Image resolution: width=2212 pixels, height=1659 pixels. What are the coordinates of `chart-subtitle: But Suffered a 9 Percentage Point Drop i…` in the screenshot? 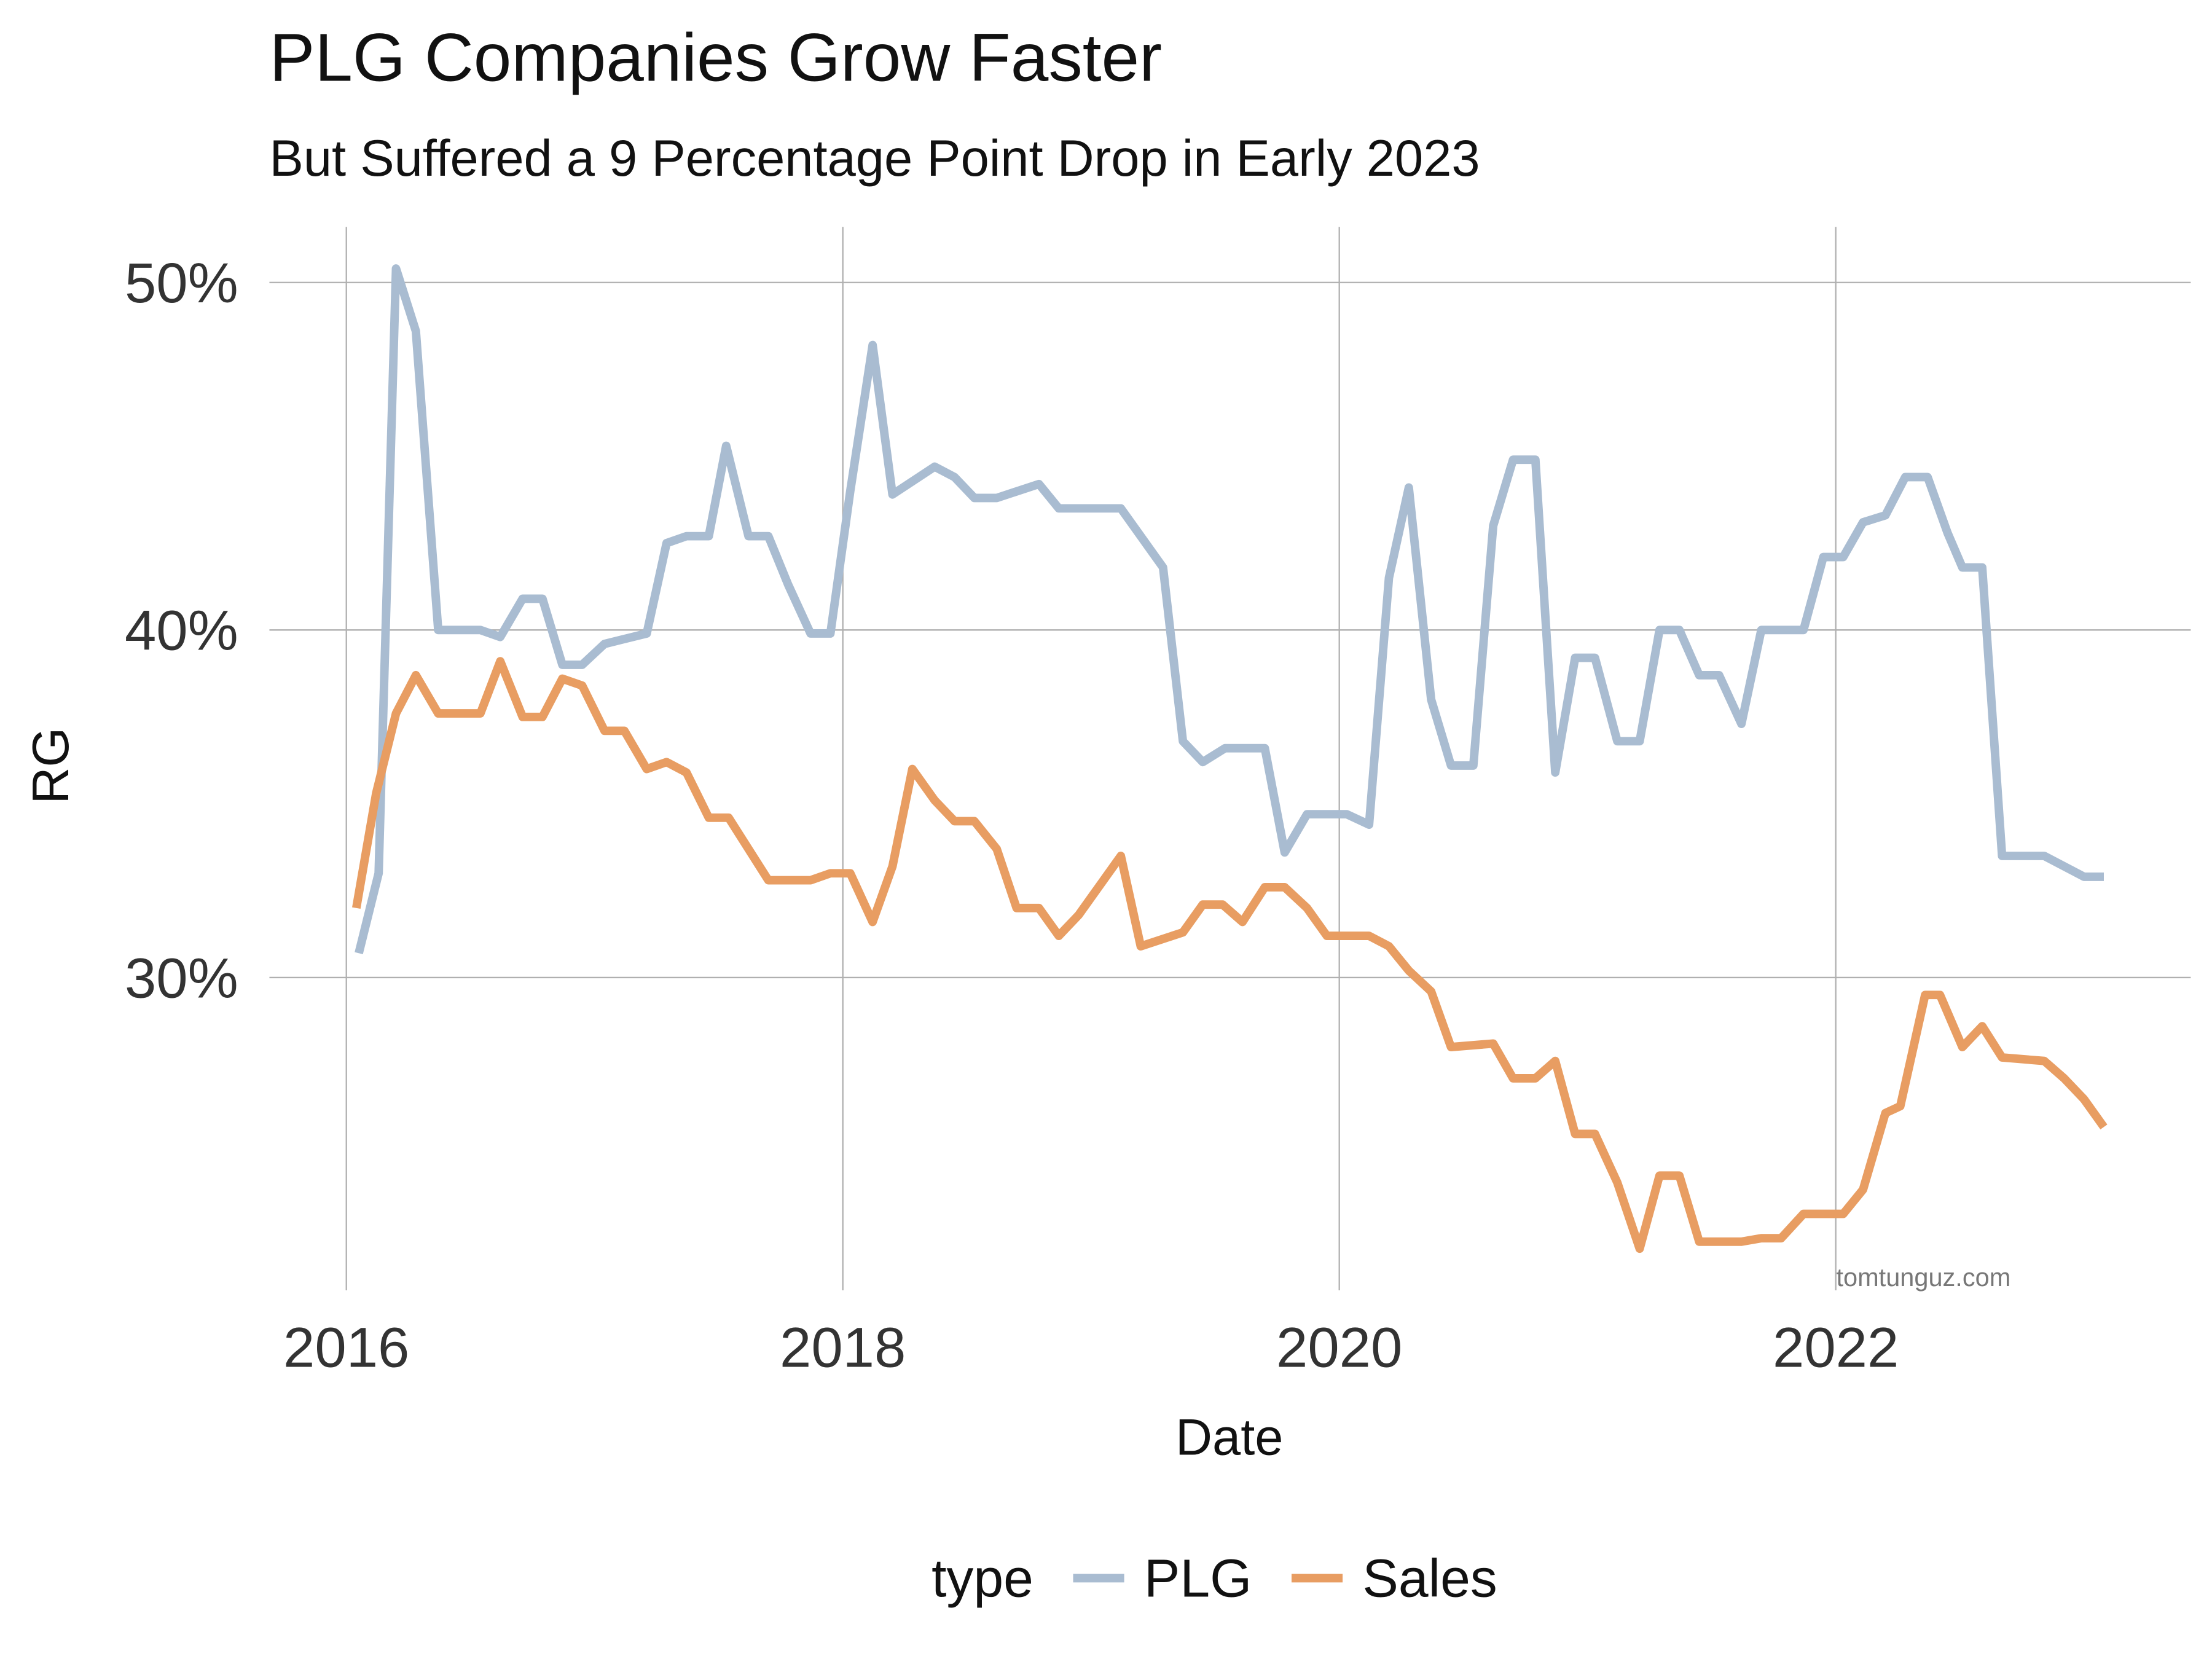 It's located at (874, 158).